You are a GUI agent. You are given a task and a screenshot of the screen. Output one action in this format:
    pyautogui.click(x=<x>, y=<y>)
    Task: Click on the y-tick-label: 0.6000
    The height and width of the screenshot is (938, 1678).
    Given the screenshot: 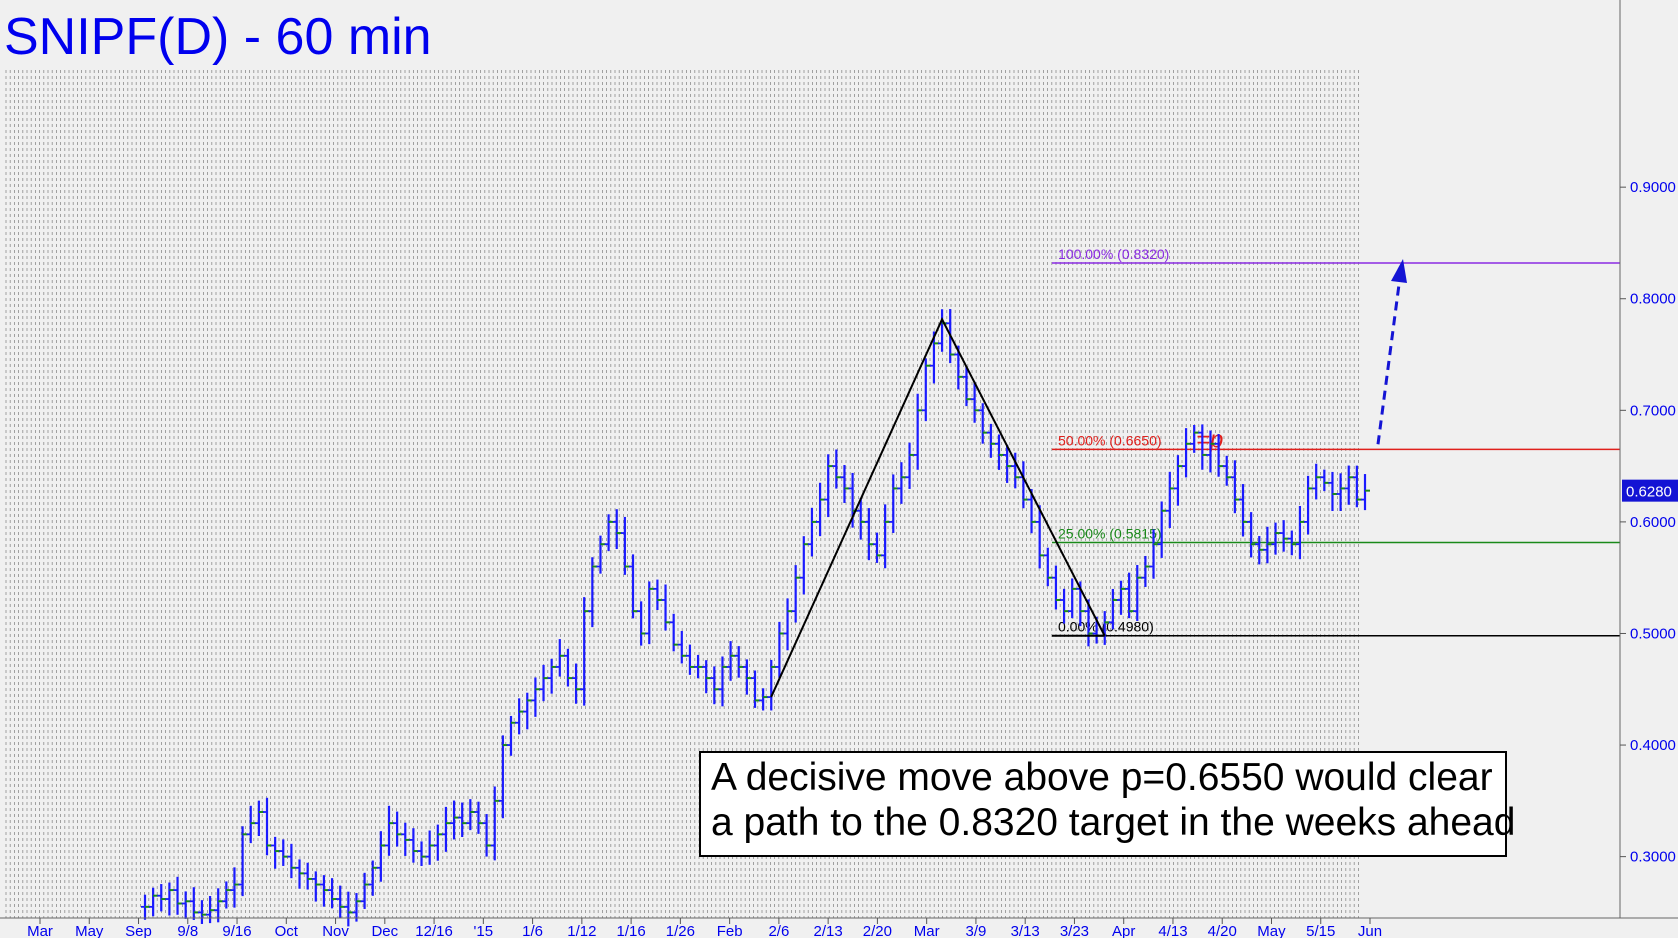 What is the action you would take?
    pyautogui.click(x=1653, y=522)
    